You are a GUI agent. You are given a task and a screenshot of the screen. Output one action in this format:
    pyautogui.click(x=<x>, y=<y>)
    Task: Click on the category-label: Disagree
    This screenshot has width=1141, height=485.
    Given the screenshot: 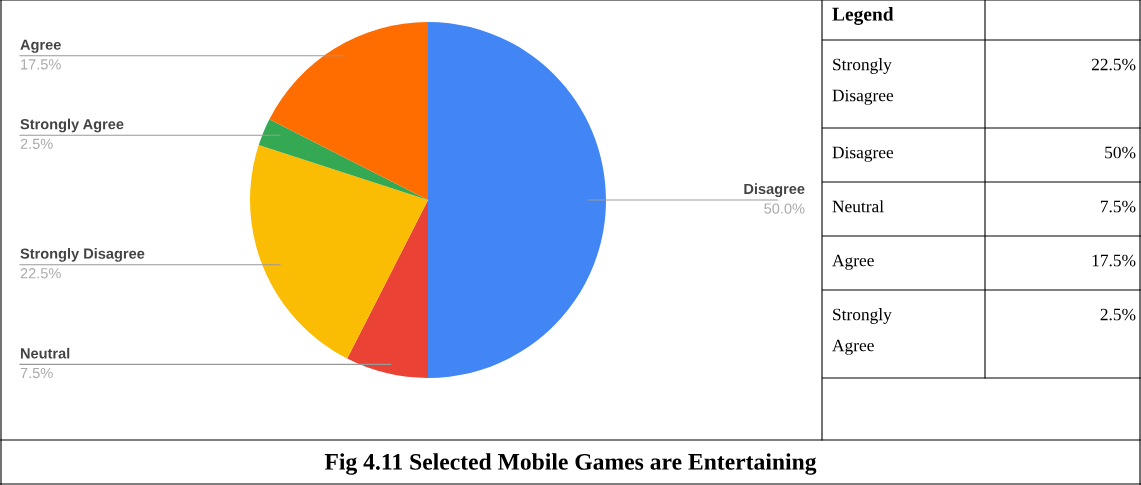 What is the action you would take?
    pyautogui.click(x=863, y=154)
    